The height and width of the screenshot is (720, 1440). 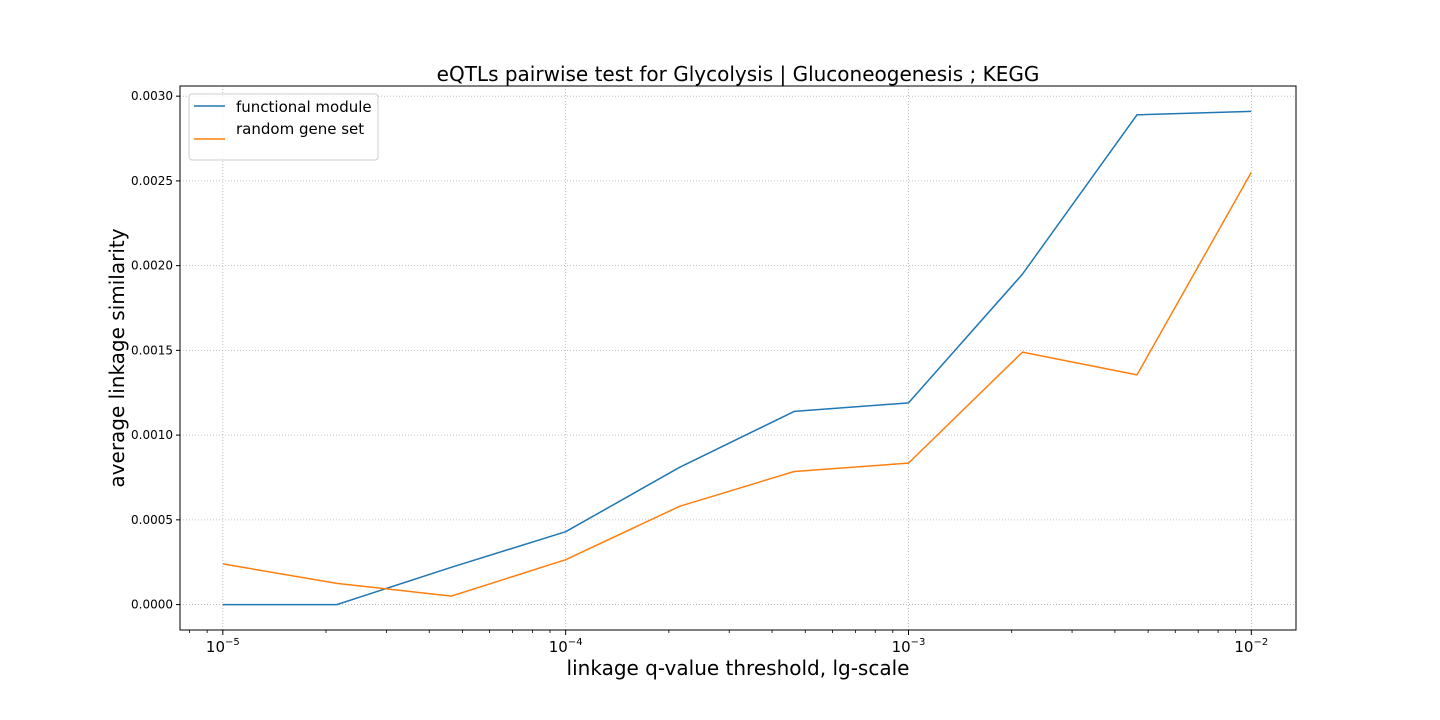 I want to click on legend-label-random-gene-set: random gene set, so click(x=300, y=129).